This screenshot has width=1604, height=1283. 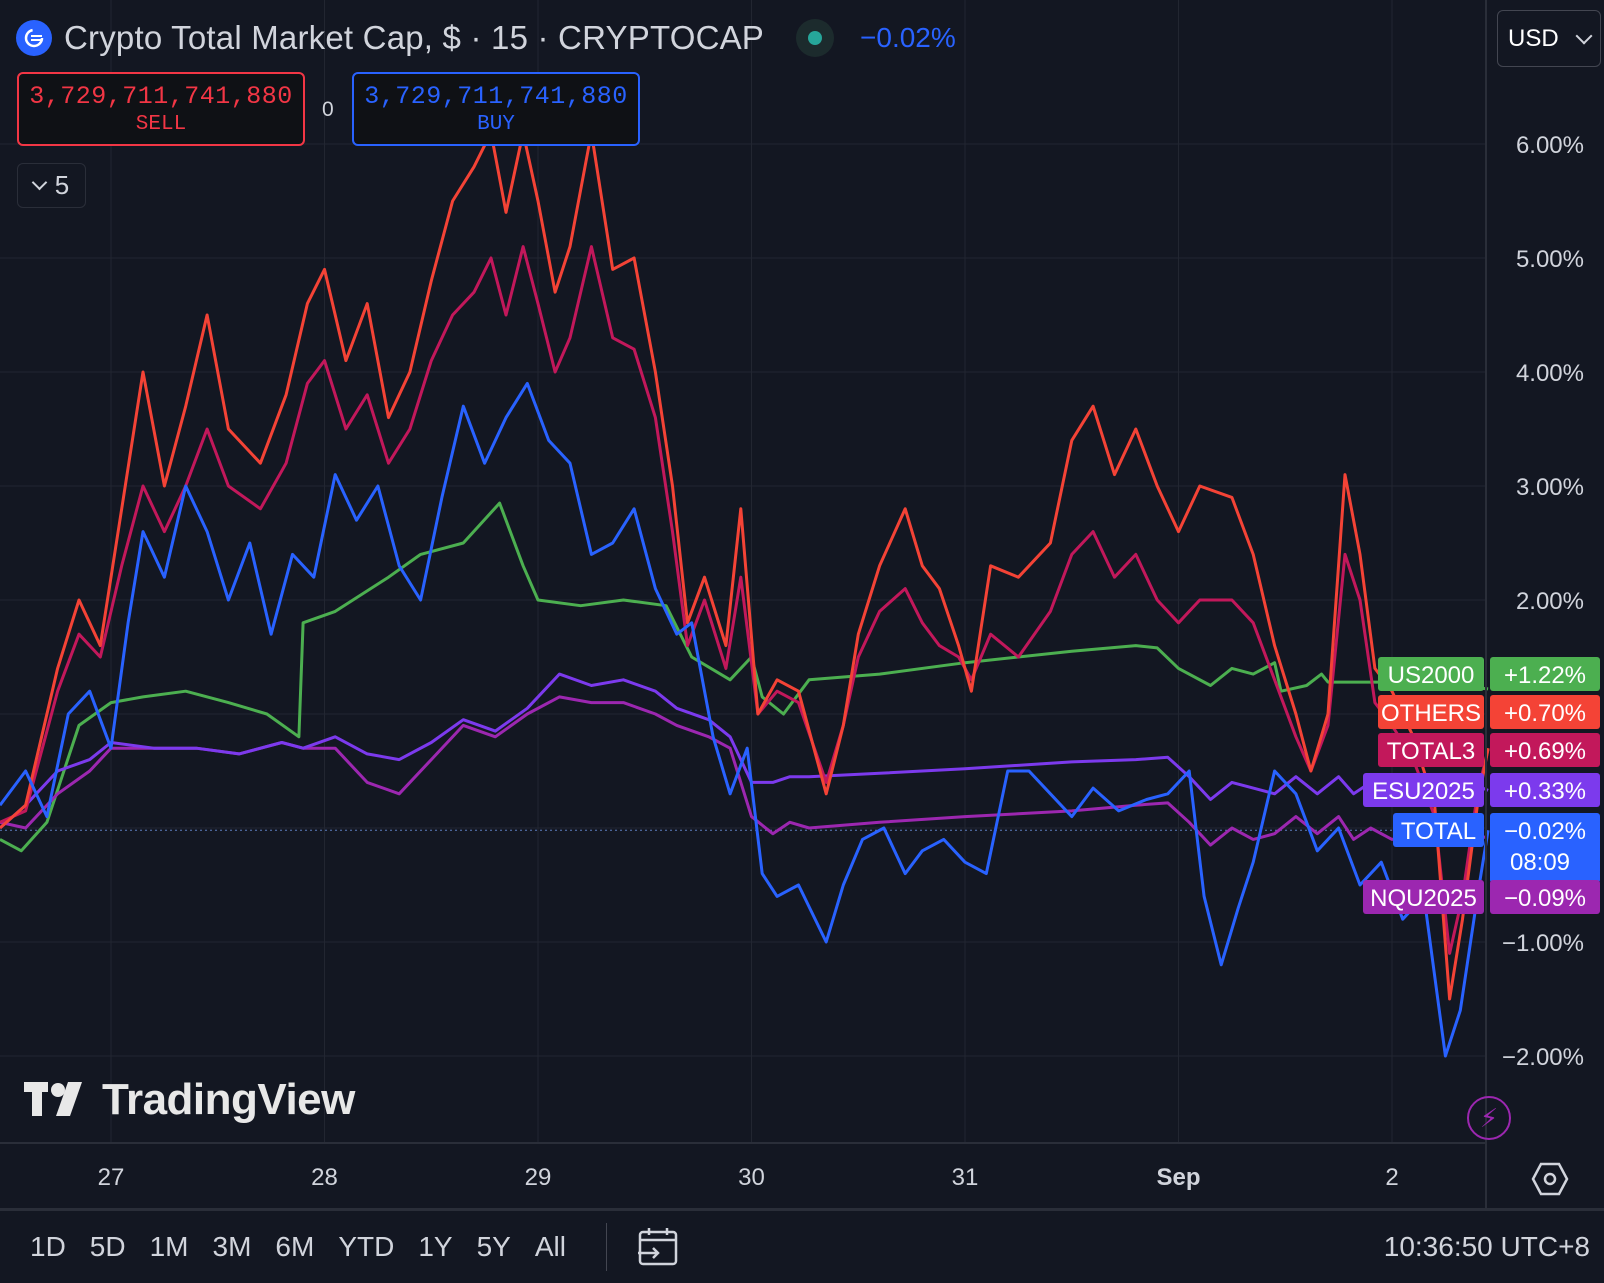 I want to click on series-name: ESU2025, so click(x=1423, y=791).